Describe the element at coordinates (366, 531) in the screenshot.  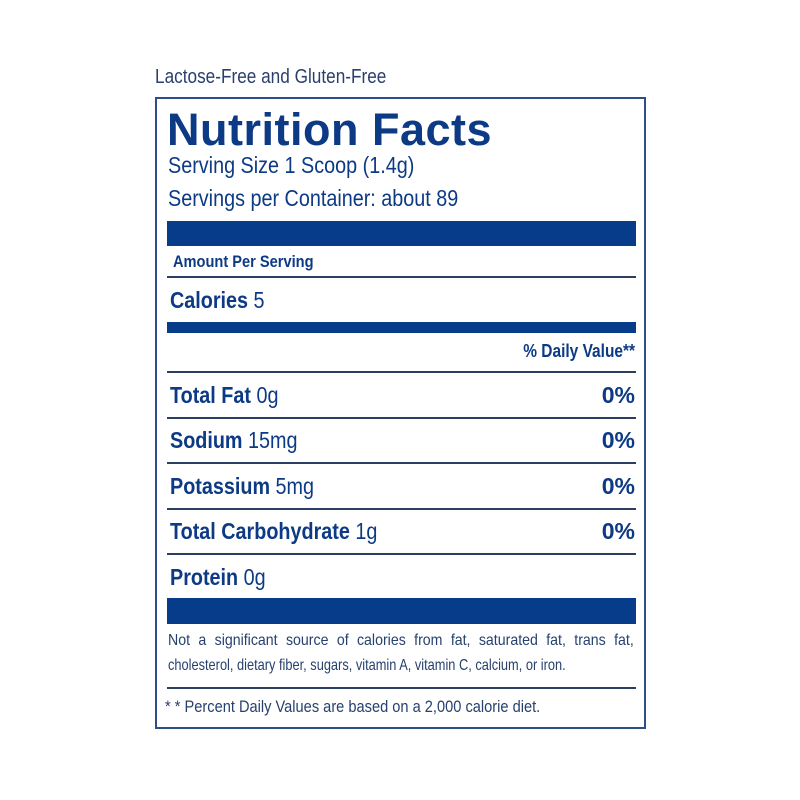
I see `nutrient-amount: 1g` at that location.